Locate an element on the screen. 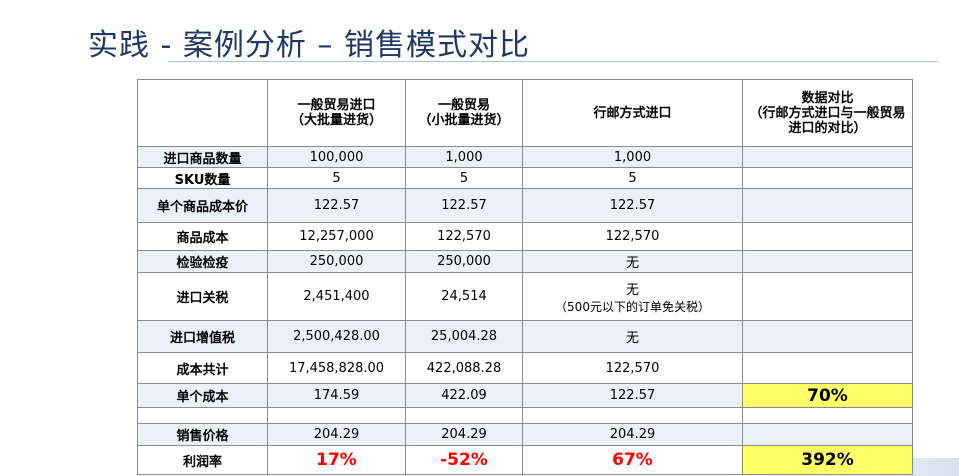  table-row: 单个成本 174.59 422.09 122.57 70% is located at coordinates (525, 395).